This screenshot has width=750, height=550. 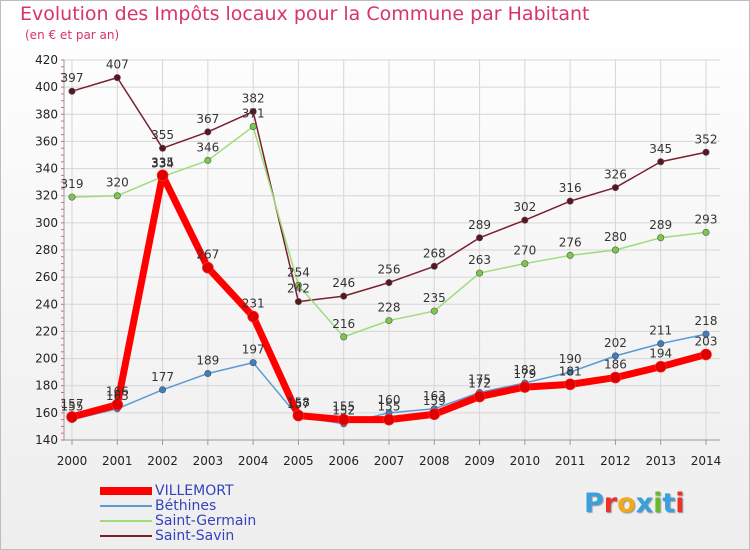 I want to click on x-tick-label: 2005, so click(x=298, y=461).